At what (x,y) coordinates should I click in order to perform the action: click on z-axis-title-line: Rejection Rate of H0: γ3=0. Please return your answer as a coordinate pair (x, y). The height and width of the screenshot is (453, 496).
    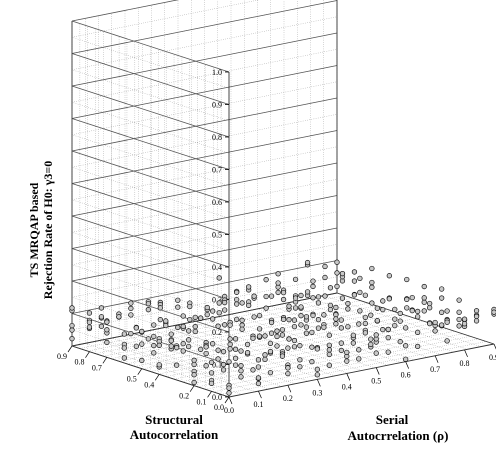
    Looking at the image, I should click on (48, 230).